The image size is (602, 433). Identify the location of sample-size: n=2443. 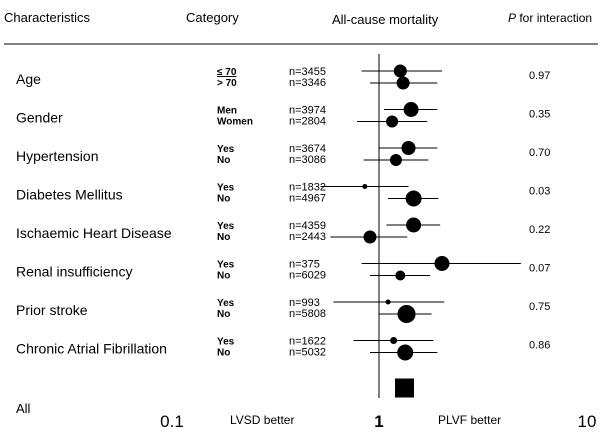
(307, 237).